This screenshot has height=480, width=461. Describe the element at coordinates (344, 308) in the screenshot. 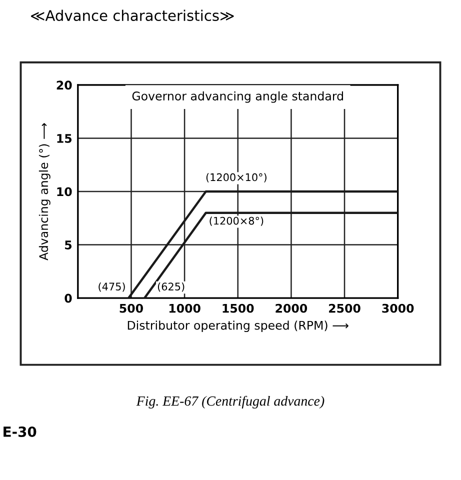

I see `x-tick-label: 2500` at that location.